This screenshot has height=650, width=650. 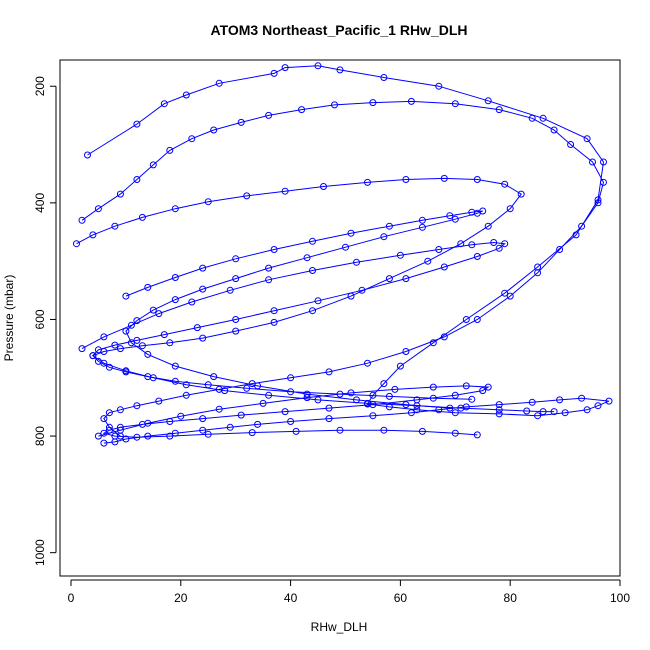 I want to click on y-tick-label: 200, so click(x=40, y=86).